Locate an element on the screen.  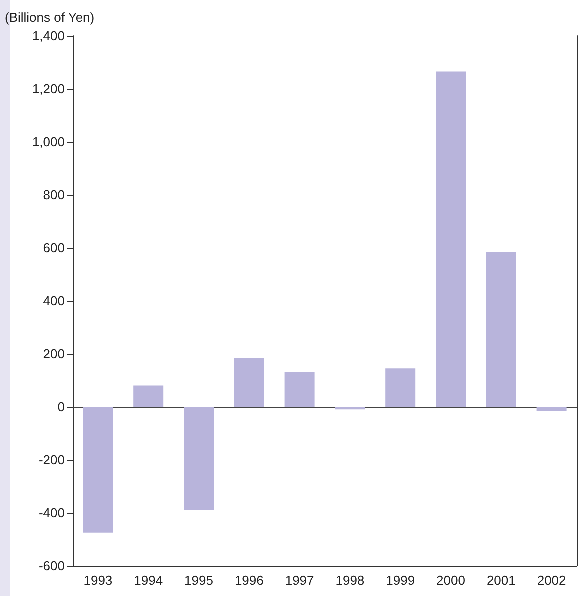
y-tick-label: 200 is located at coordinates (54, 354).